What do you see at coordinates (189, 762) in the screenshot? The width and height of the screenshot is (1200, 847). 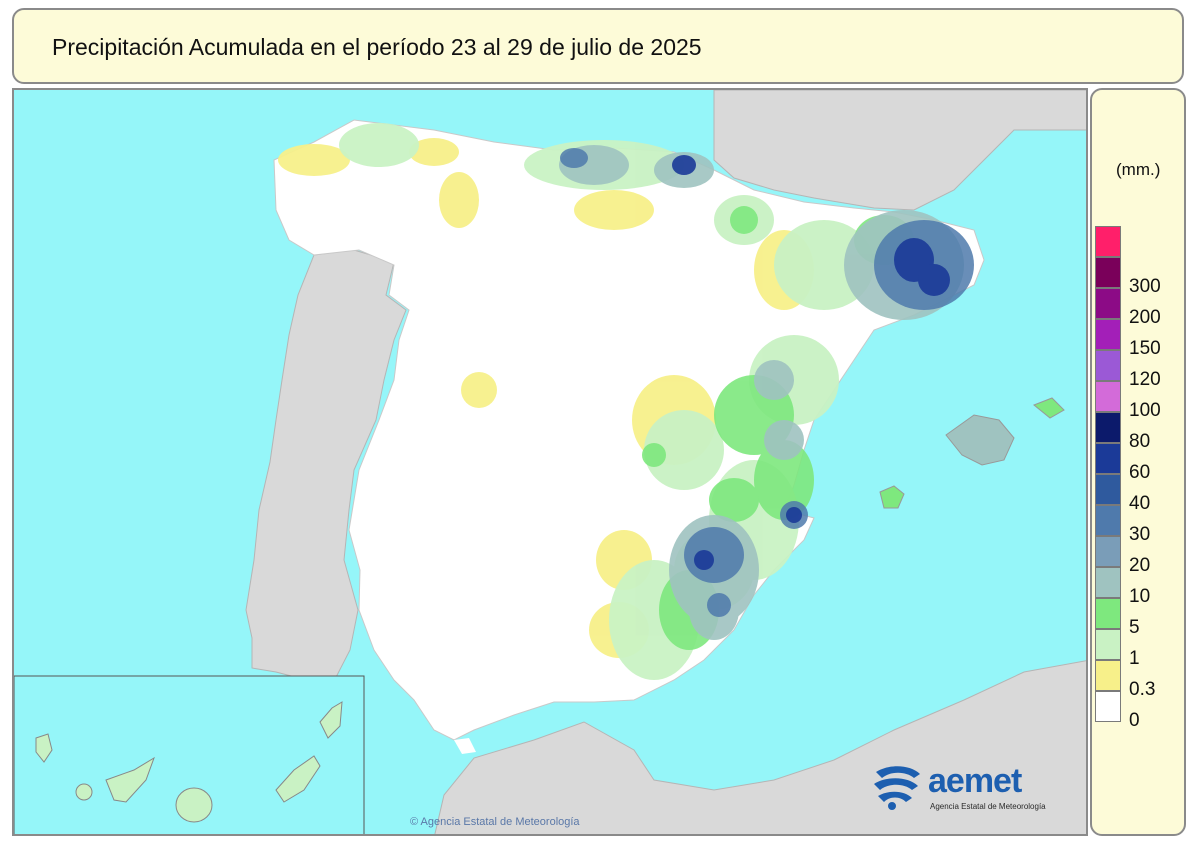 I see `canary-islands` at bounding box center [189, 762].